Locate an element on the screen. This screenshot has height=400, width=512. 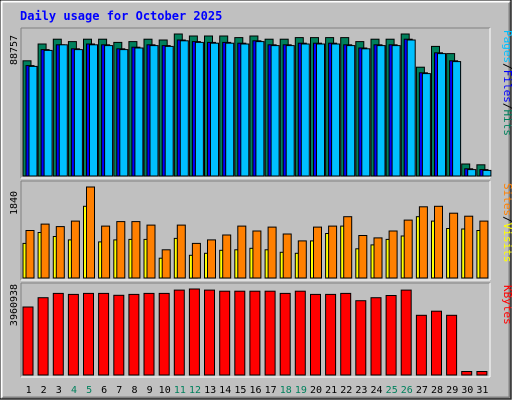
legend-files: Files is located at coordinates (506, 86).